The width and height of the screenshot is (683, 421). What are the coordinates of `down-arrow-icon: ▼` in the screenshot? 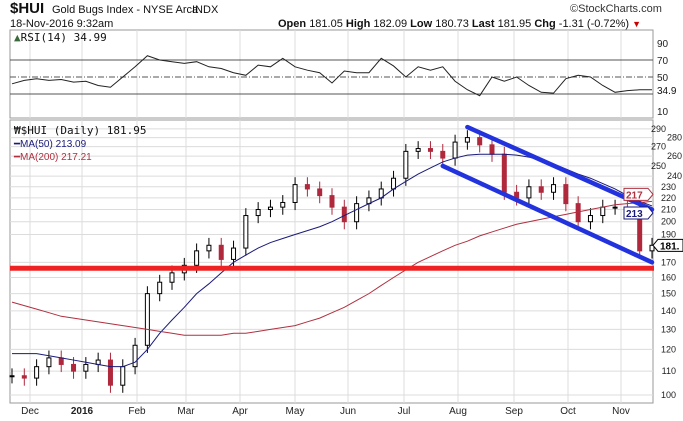 It's located at (637, 24).